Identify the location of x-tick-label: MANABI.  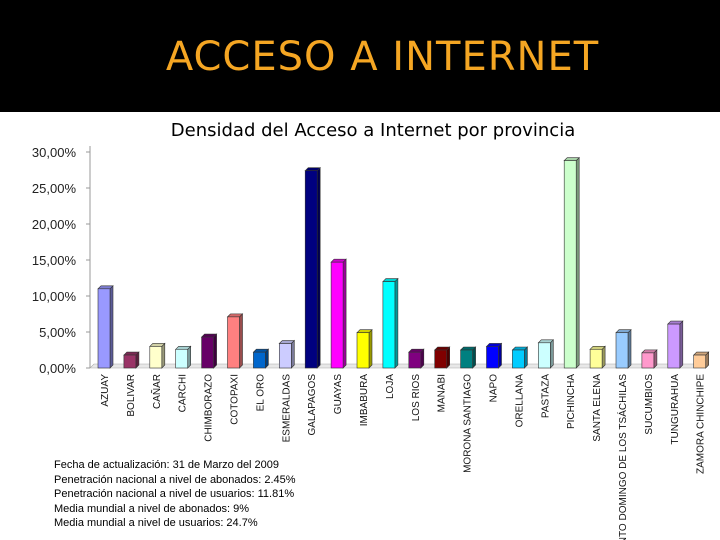
(442, 393).